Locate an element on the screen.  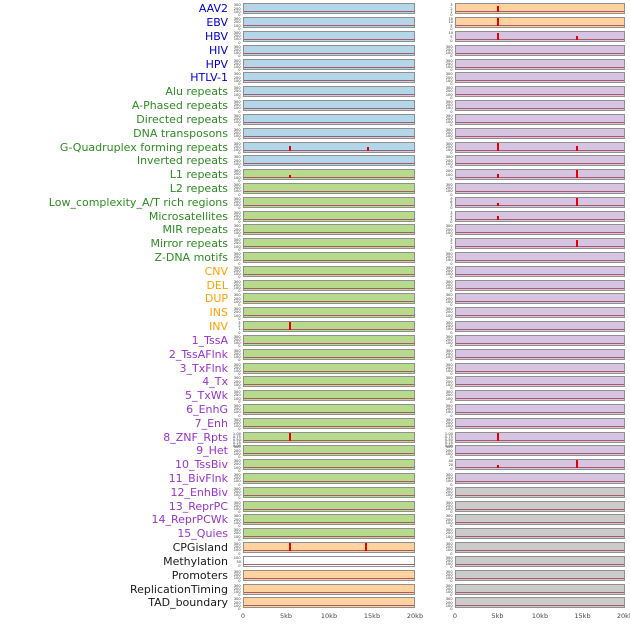
y-axis-tick-labels: 200 100 0 is located at coordinates (447, 175).